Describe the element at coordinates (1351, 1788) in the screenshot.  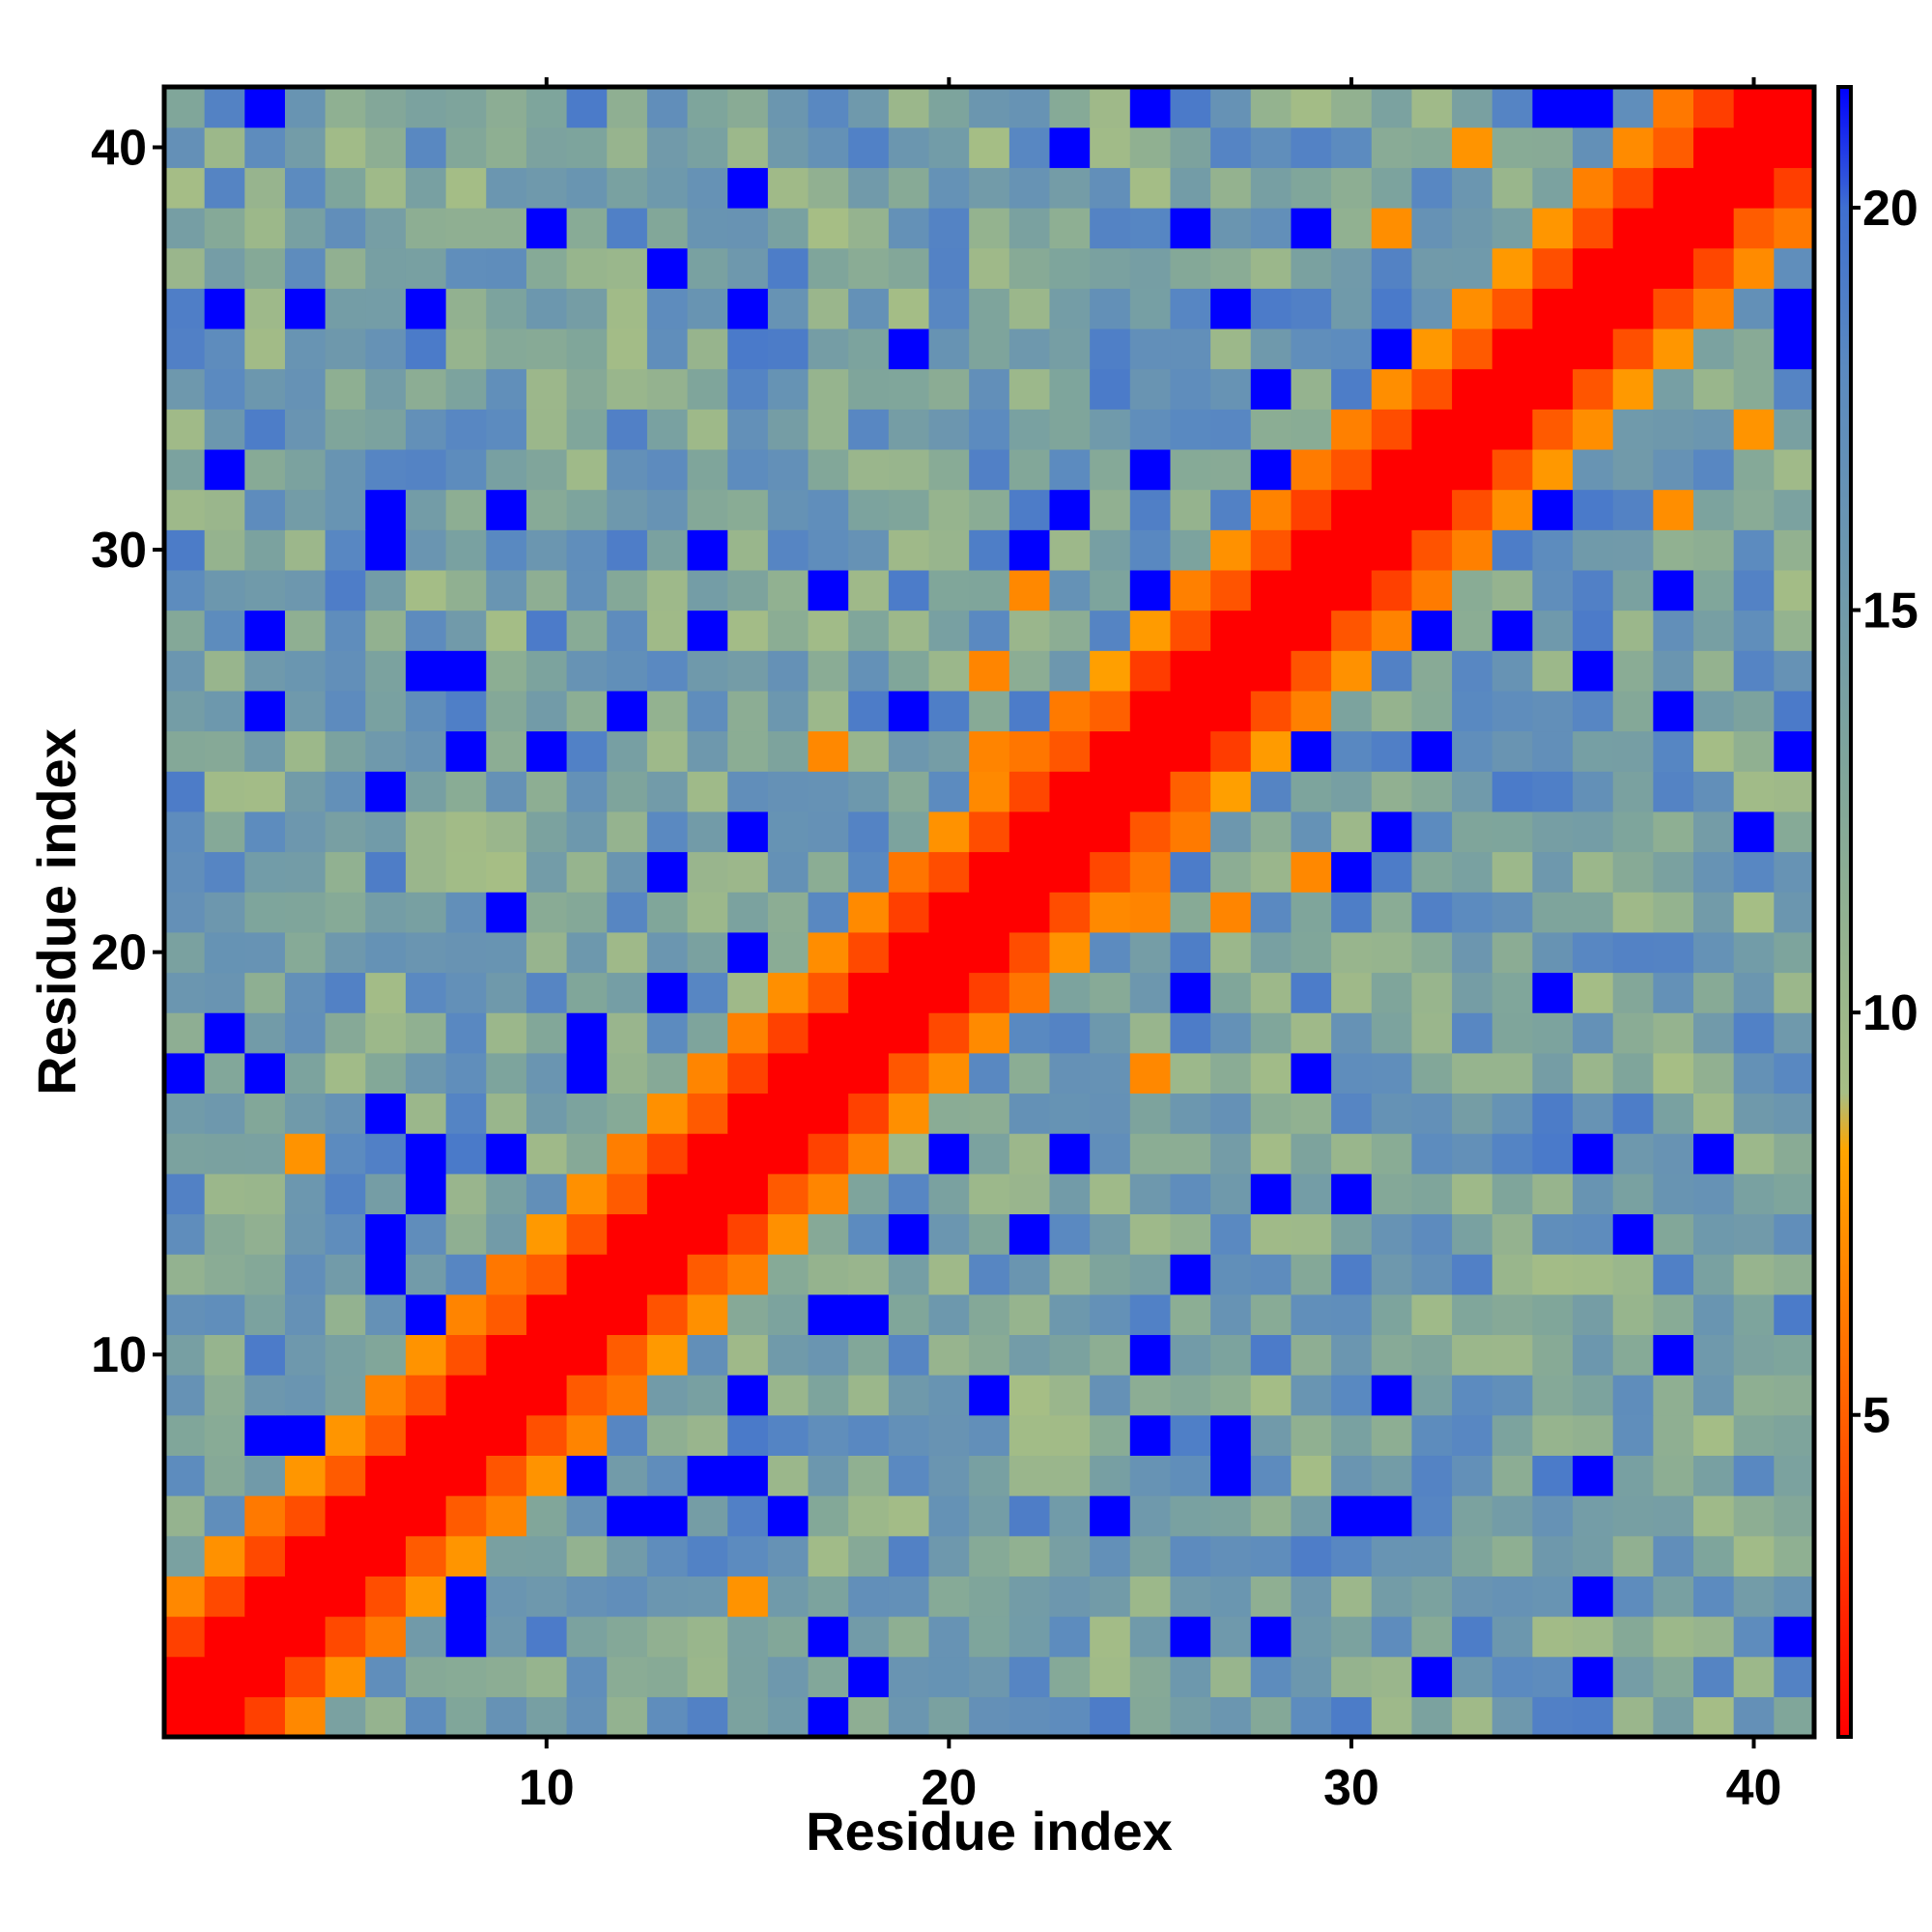
I see `x-tick-label: 30` at that location.